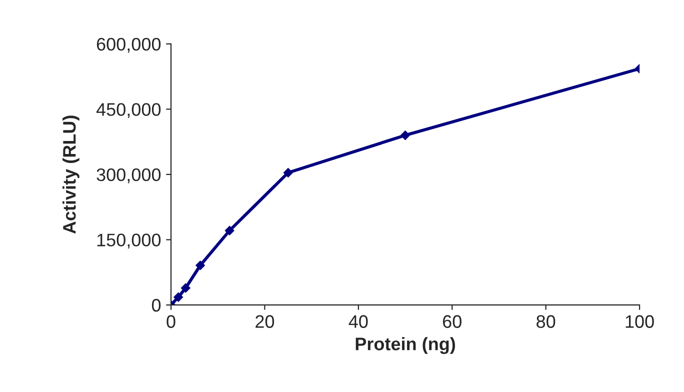  What do you see at coordinates (452, 321) in the screenshot?
I see `x-tick-label: 60` at bounding box center [452, 321].